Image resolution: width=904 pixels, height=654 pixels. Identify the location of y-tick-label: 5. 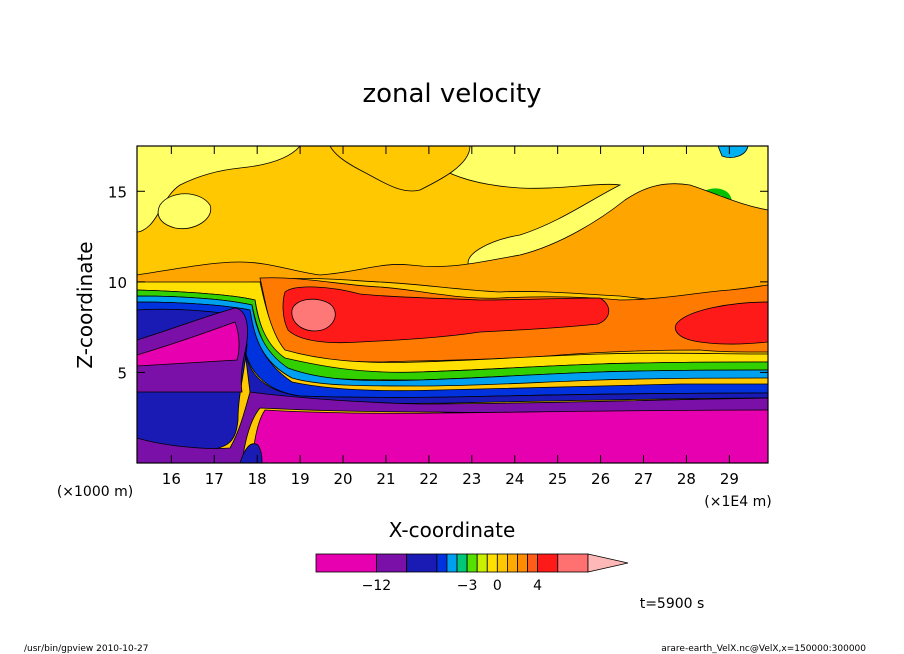
(122, 373).